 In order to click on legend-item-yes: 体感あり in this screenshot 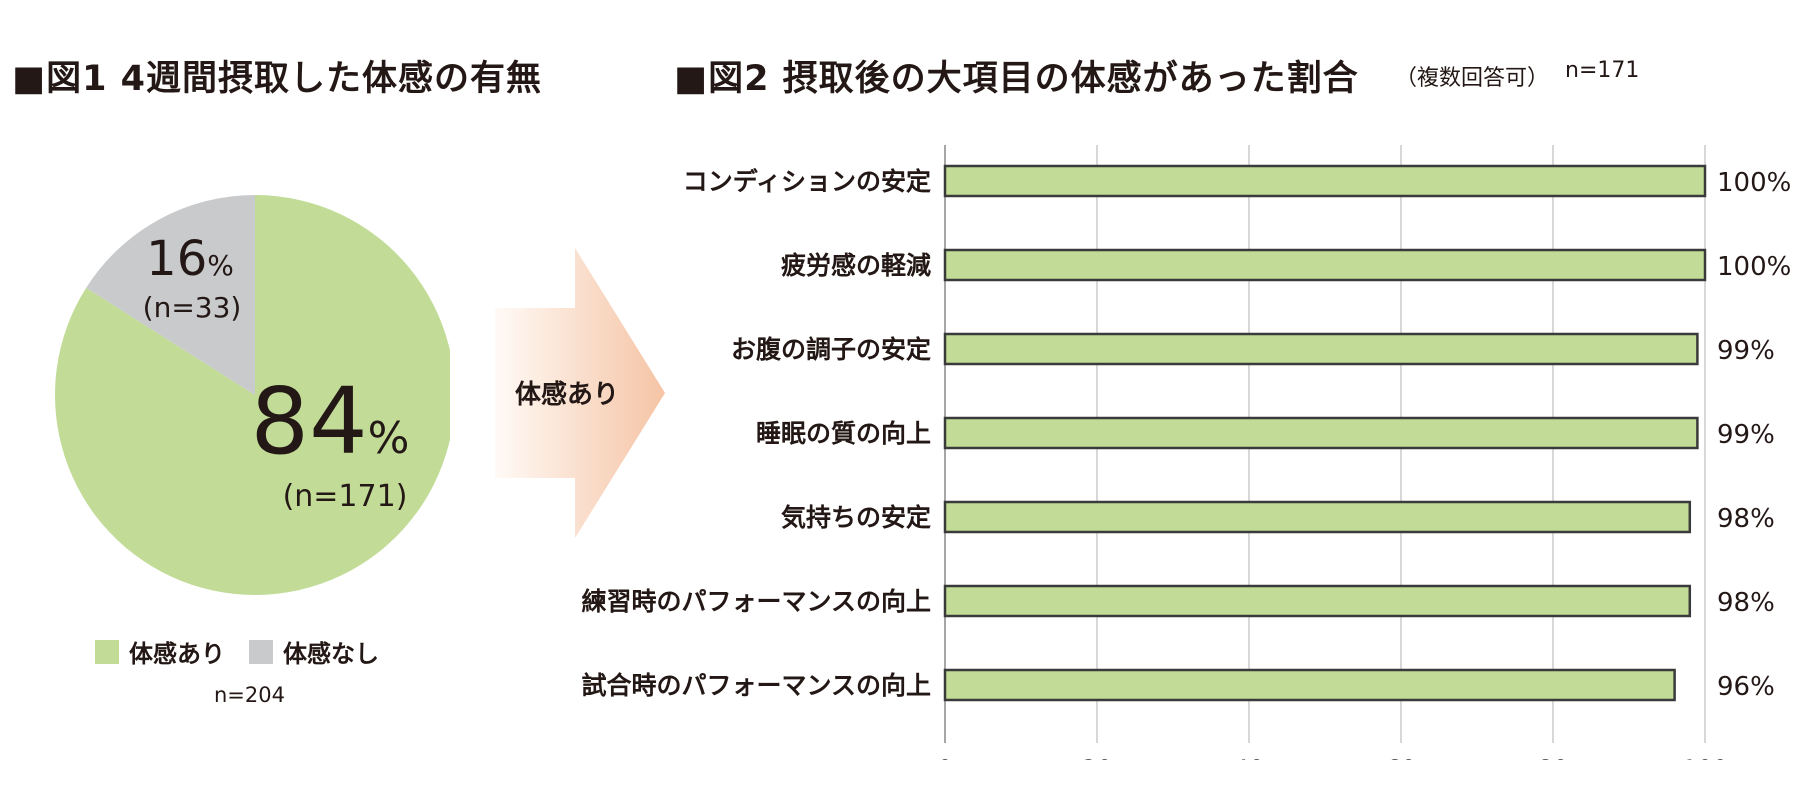, I will do `click(160, 651)`.